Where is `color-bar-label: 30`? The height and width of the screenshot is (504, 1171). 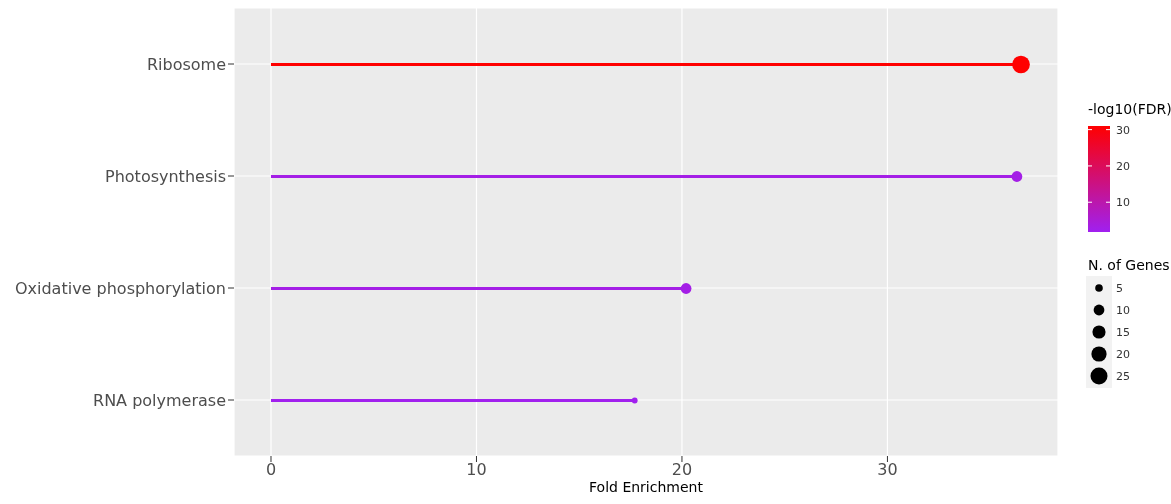 color-bar-label: 30 is located at coordinates (1123, 130).